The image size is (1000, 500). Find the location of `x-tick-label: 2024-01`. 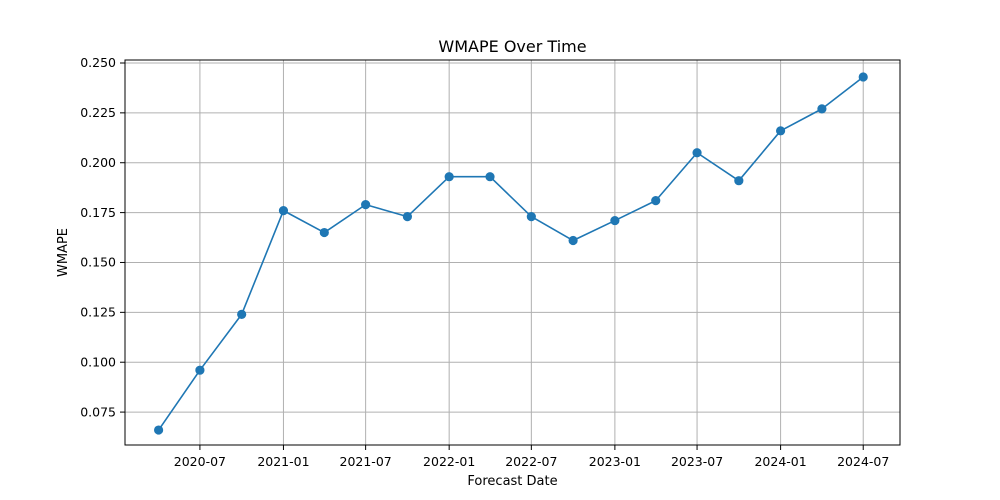

x-tick-label: 2024-01 is located at coordinates (780, 461).